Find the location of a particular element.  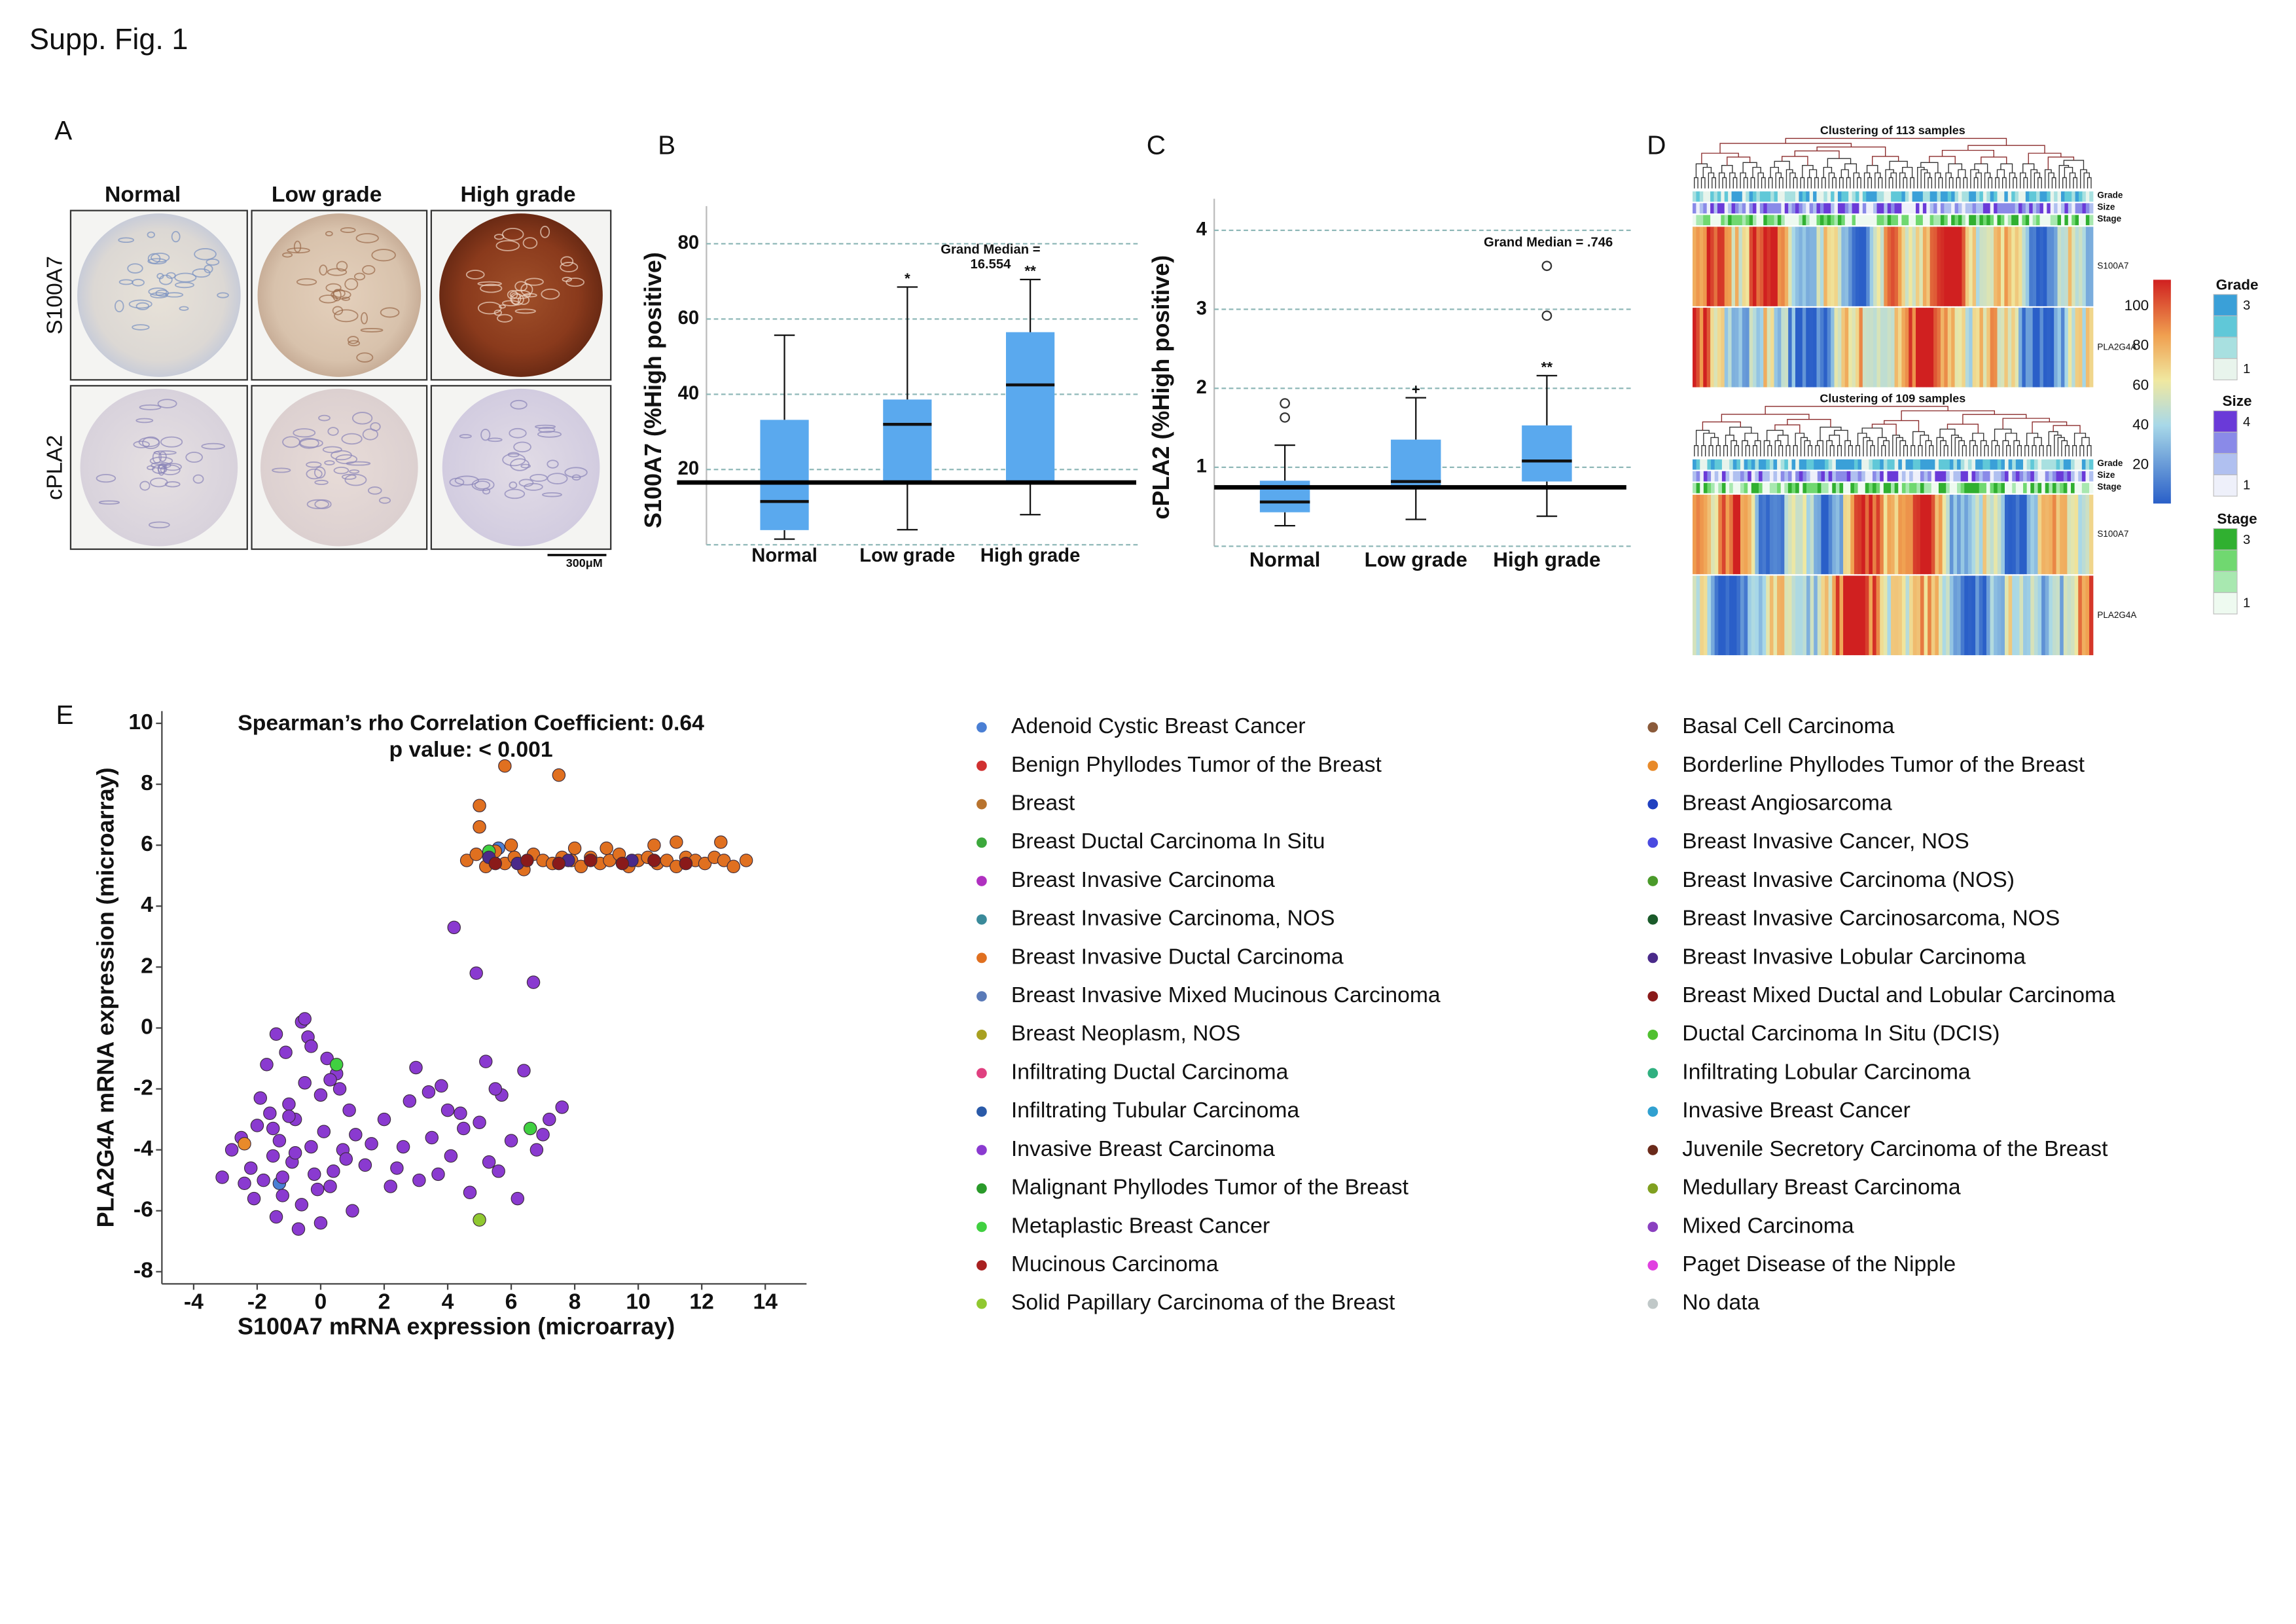

legend-label: No data is located at coordinates (1720, 1302).